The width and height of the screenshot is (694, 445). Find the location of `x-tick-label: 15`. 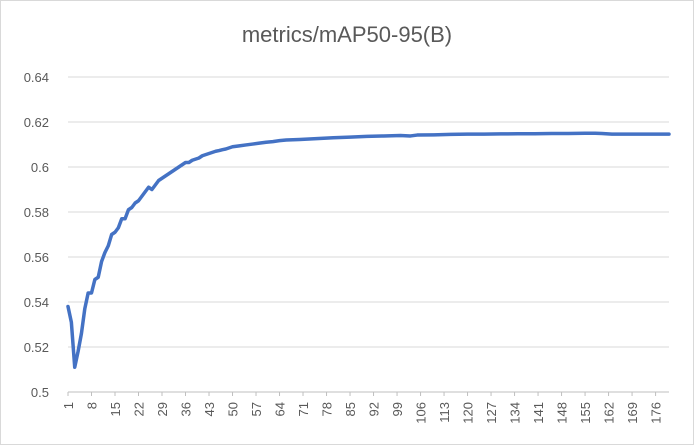

x-tick-label: 15 is located at coordinates (115, 409).